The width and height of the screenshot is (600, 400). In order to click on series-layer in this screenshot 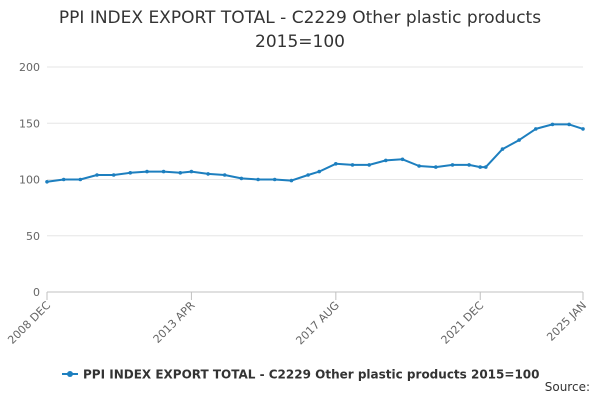, I will do `click(315, 153)`.